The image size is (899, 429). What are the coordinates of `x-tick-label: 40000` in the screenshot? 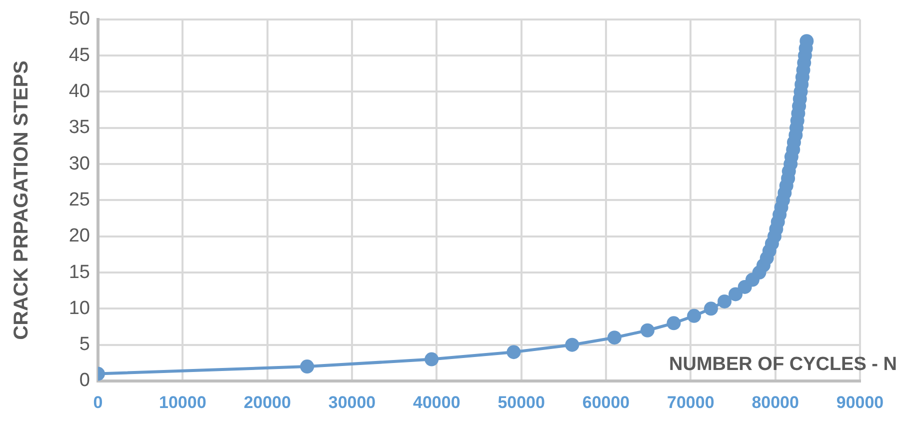 It's located at (436, 402).